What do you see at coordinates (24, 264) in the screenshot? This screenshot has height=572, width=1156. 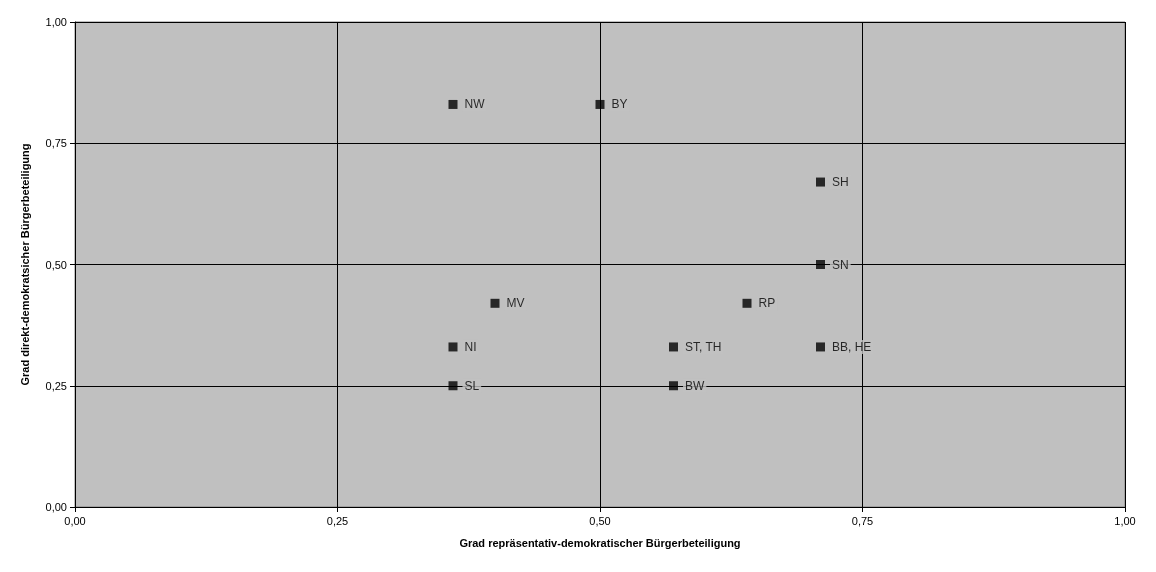 I see `y-axis-title: Grad direkt-demokratsicher Bürgerbeteiligung` at bounding box center [24, 264].